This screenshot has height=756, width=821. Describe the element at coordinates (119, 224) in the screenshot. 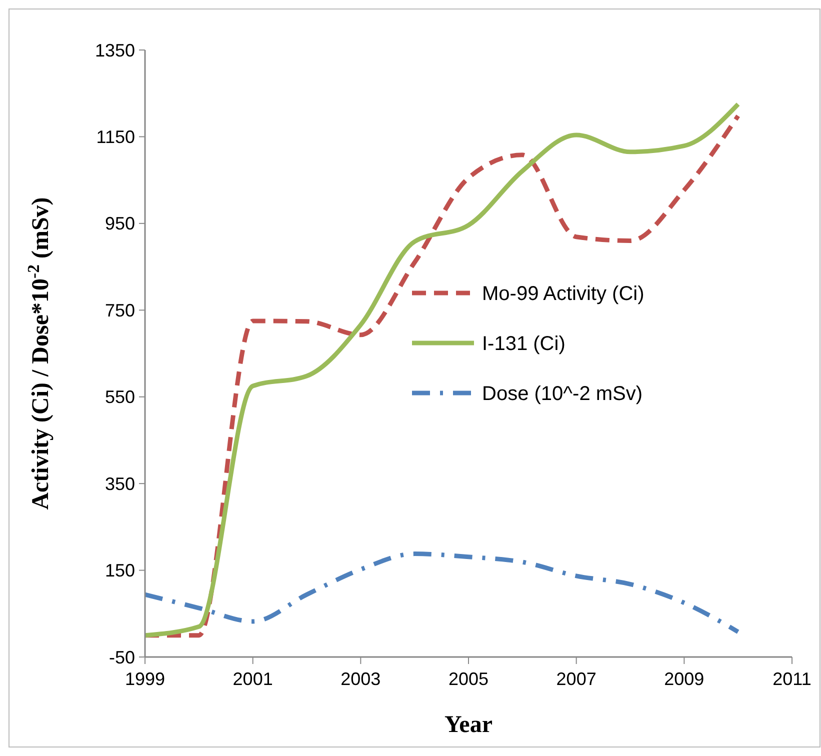

I see `y-tick-label: 950` at that location.